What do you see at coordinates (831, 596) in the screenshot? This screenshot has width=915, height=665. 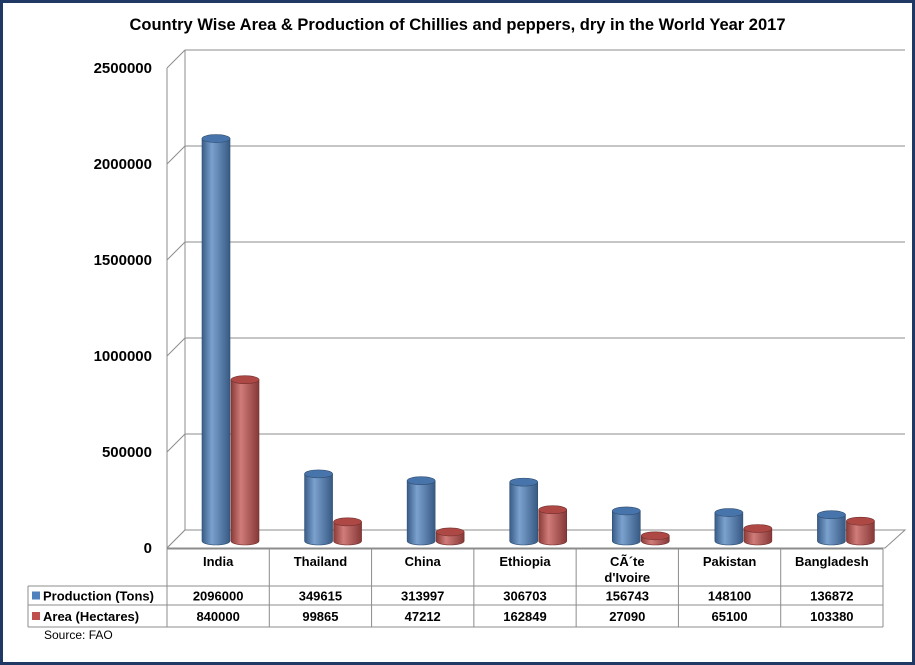 I see `data-label: 136872` at bounding box center [831, 596].